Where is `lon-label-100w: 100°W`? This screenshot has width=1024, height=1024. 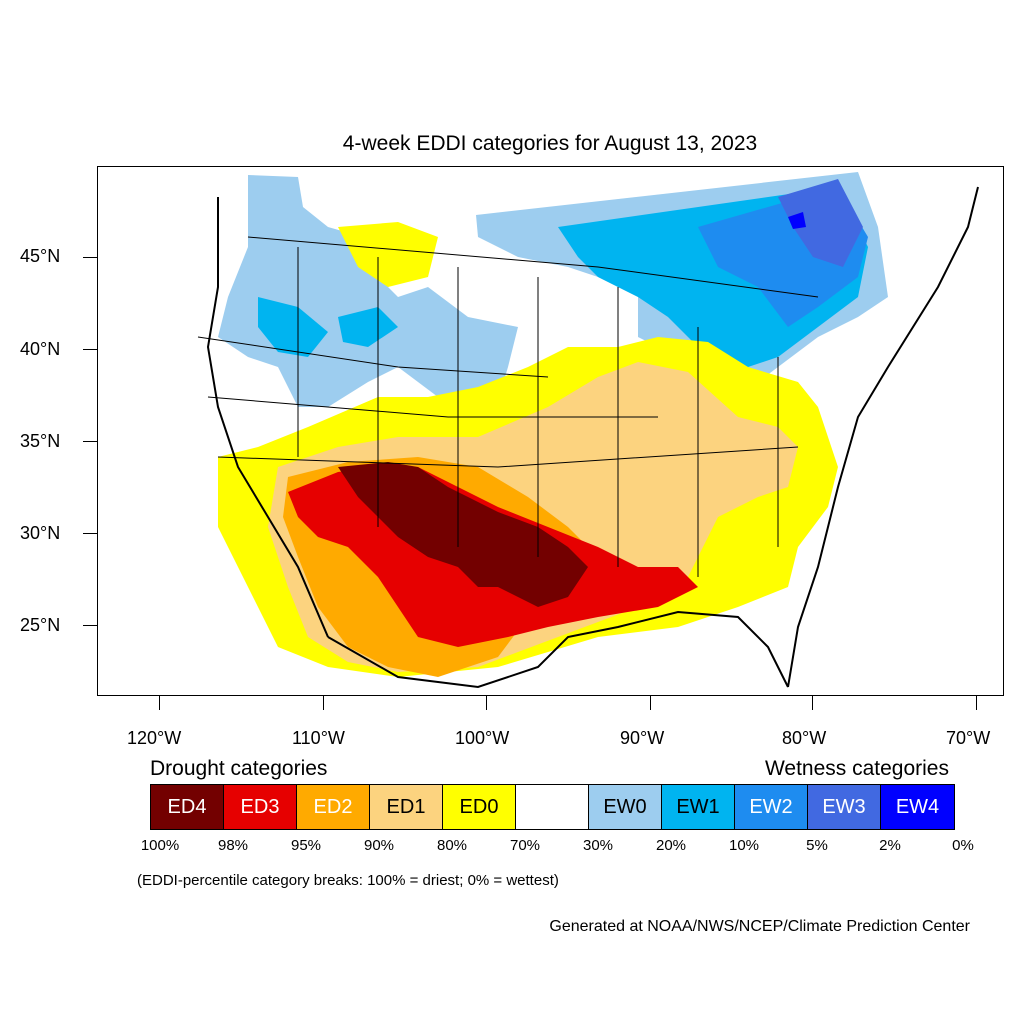
lon-label-100w: 100°W is located at coordinates (482, 738).